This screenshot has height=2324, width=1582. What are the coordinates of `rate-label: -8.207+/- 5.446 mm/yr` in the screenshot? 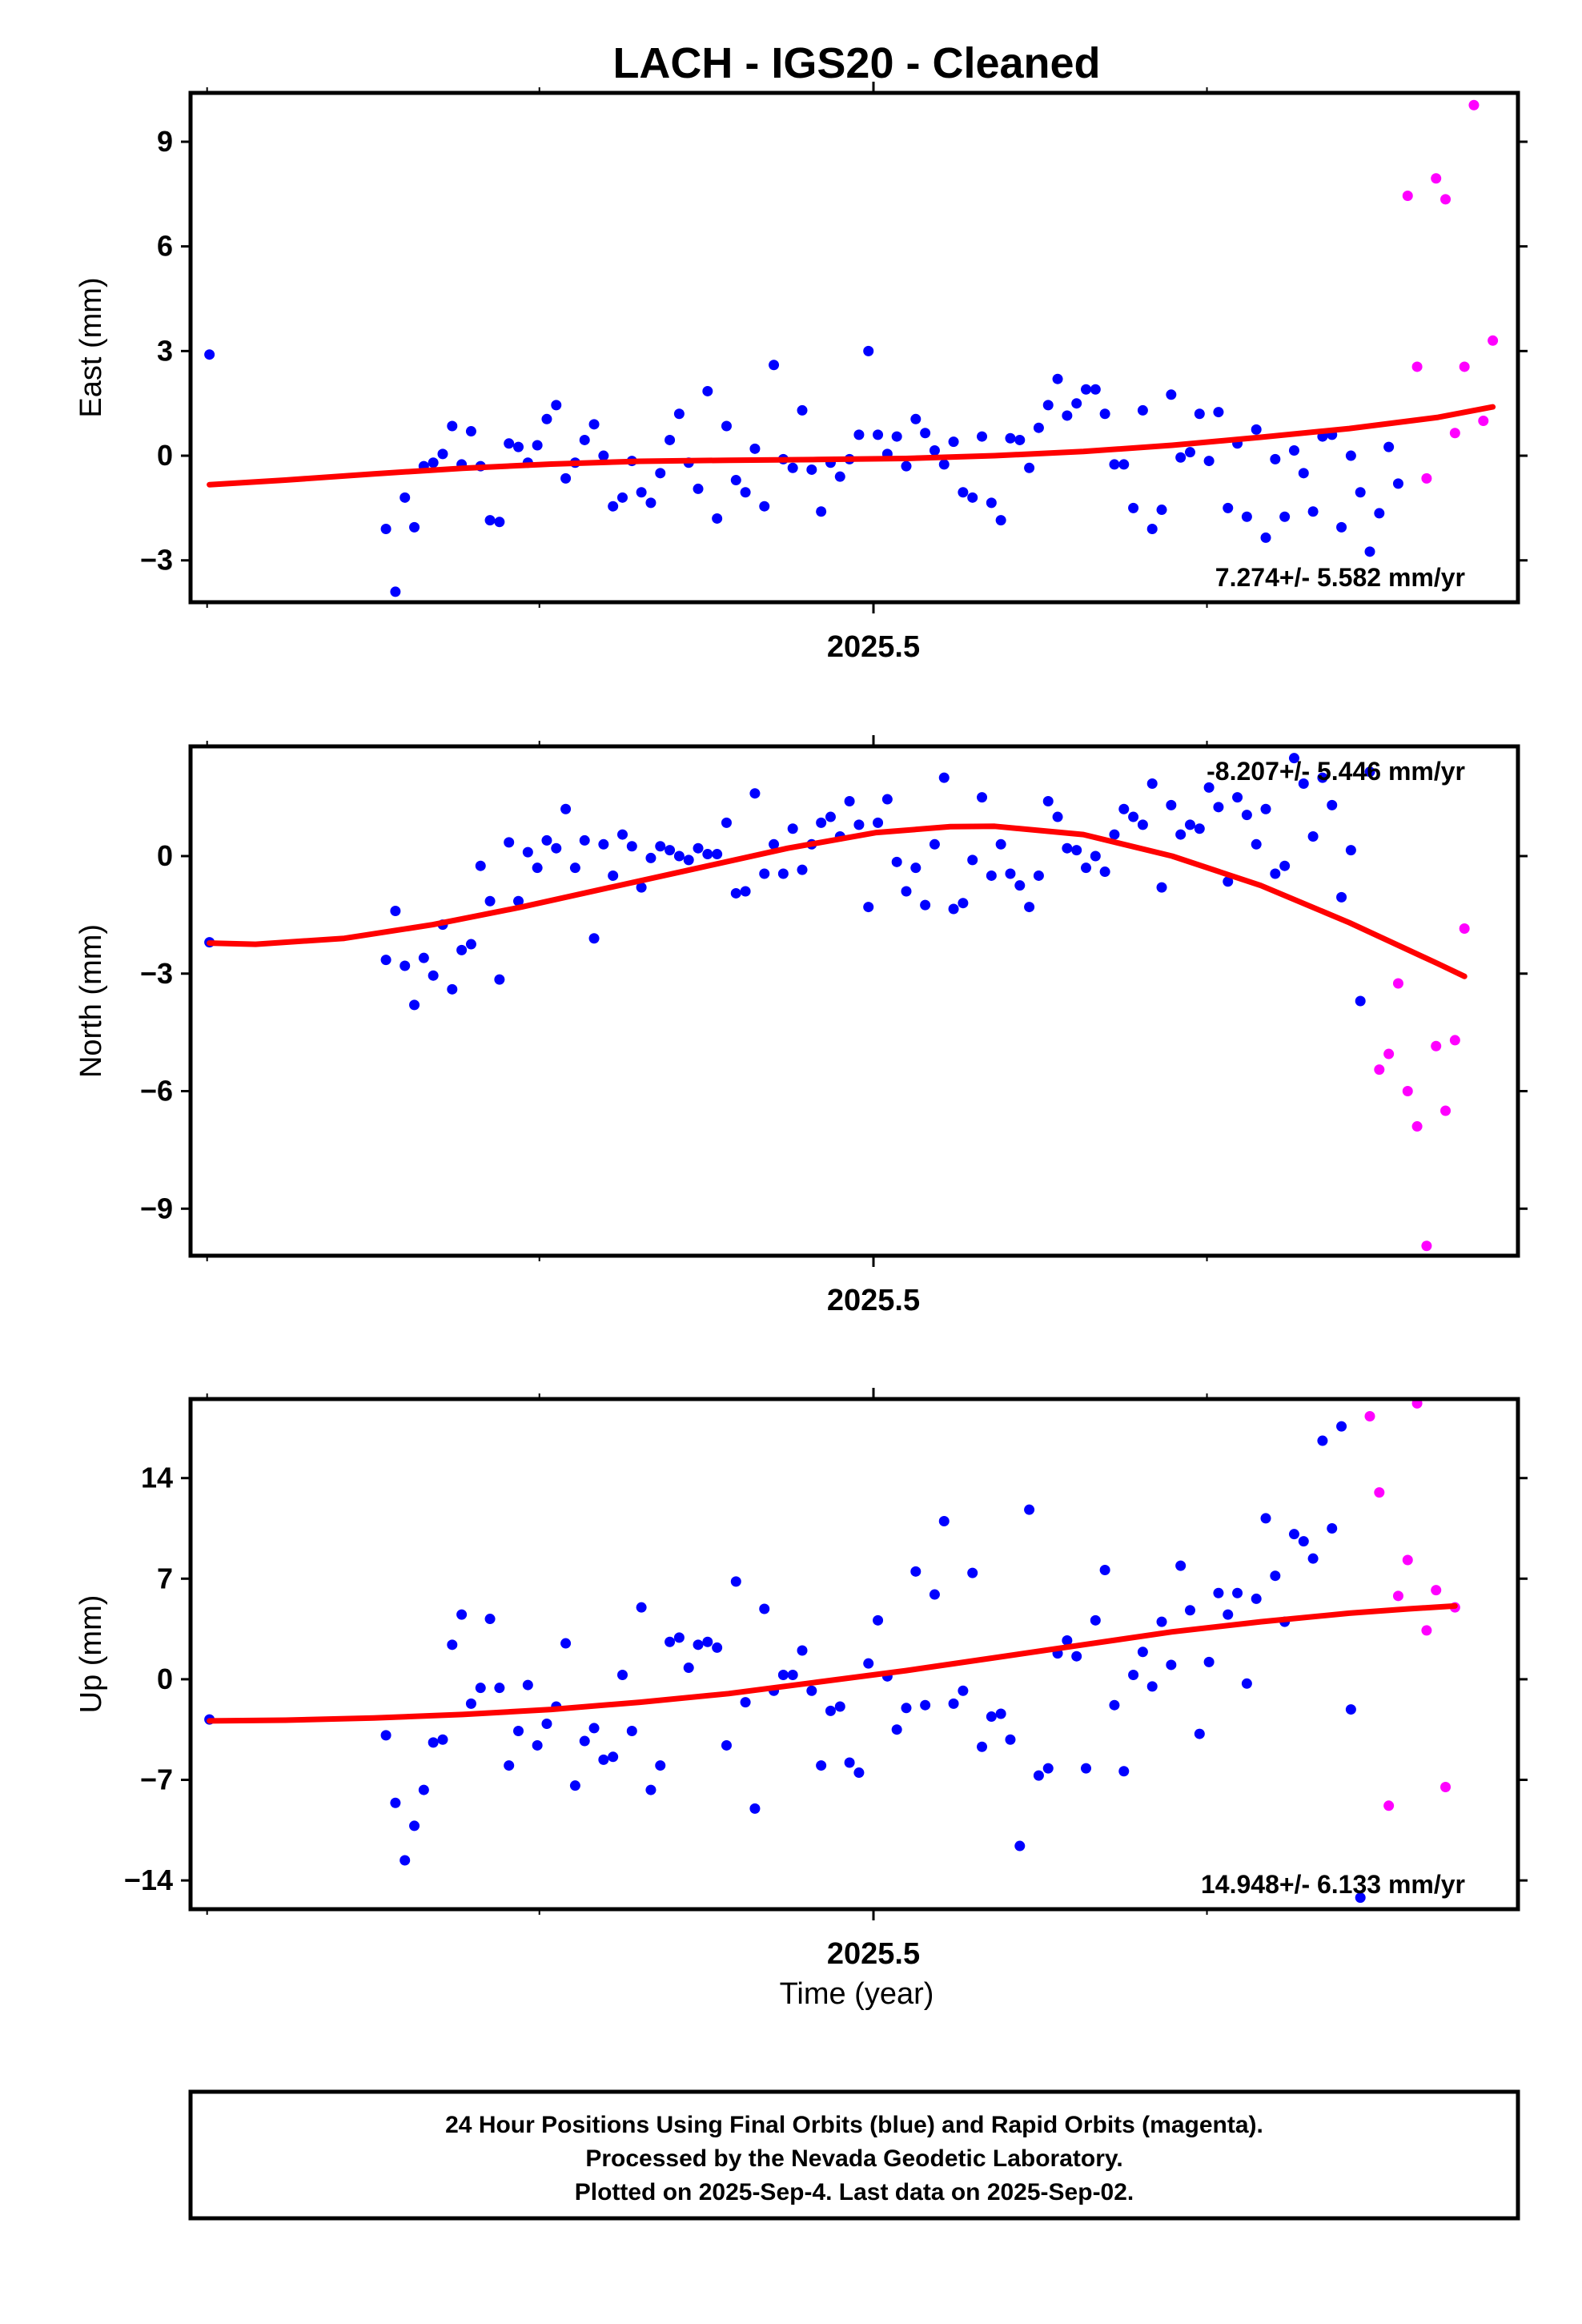 It's located at (1336, 772).